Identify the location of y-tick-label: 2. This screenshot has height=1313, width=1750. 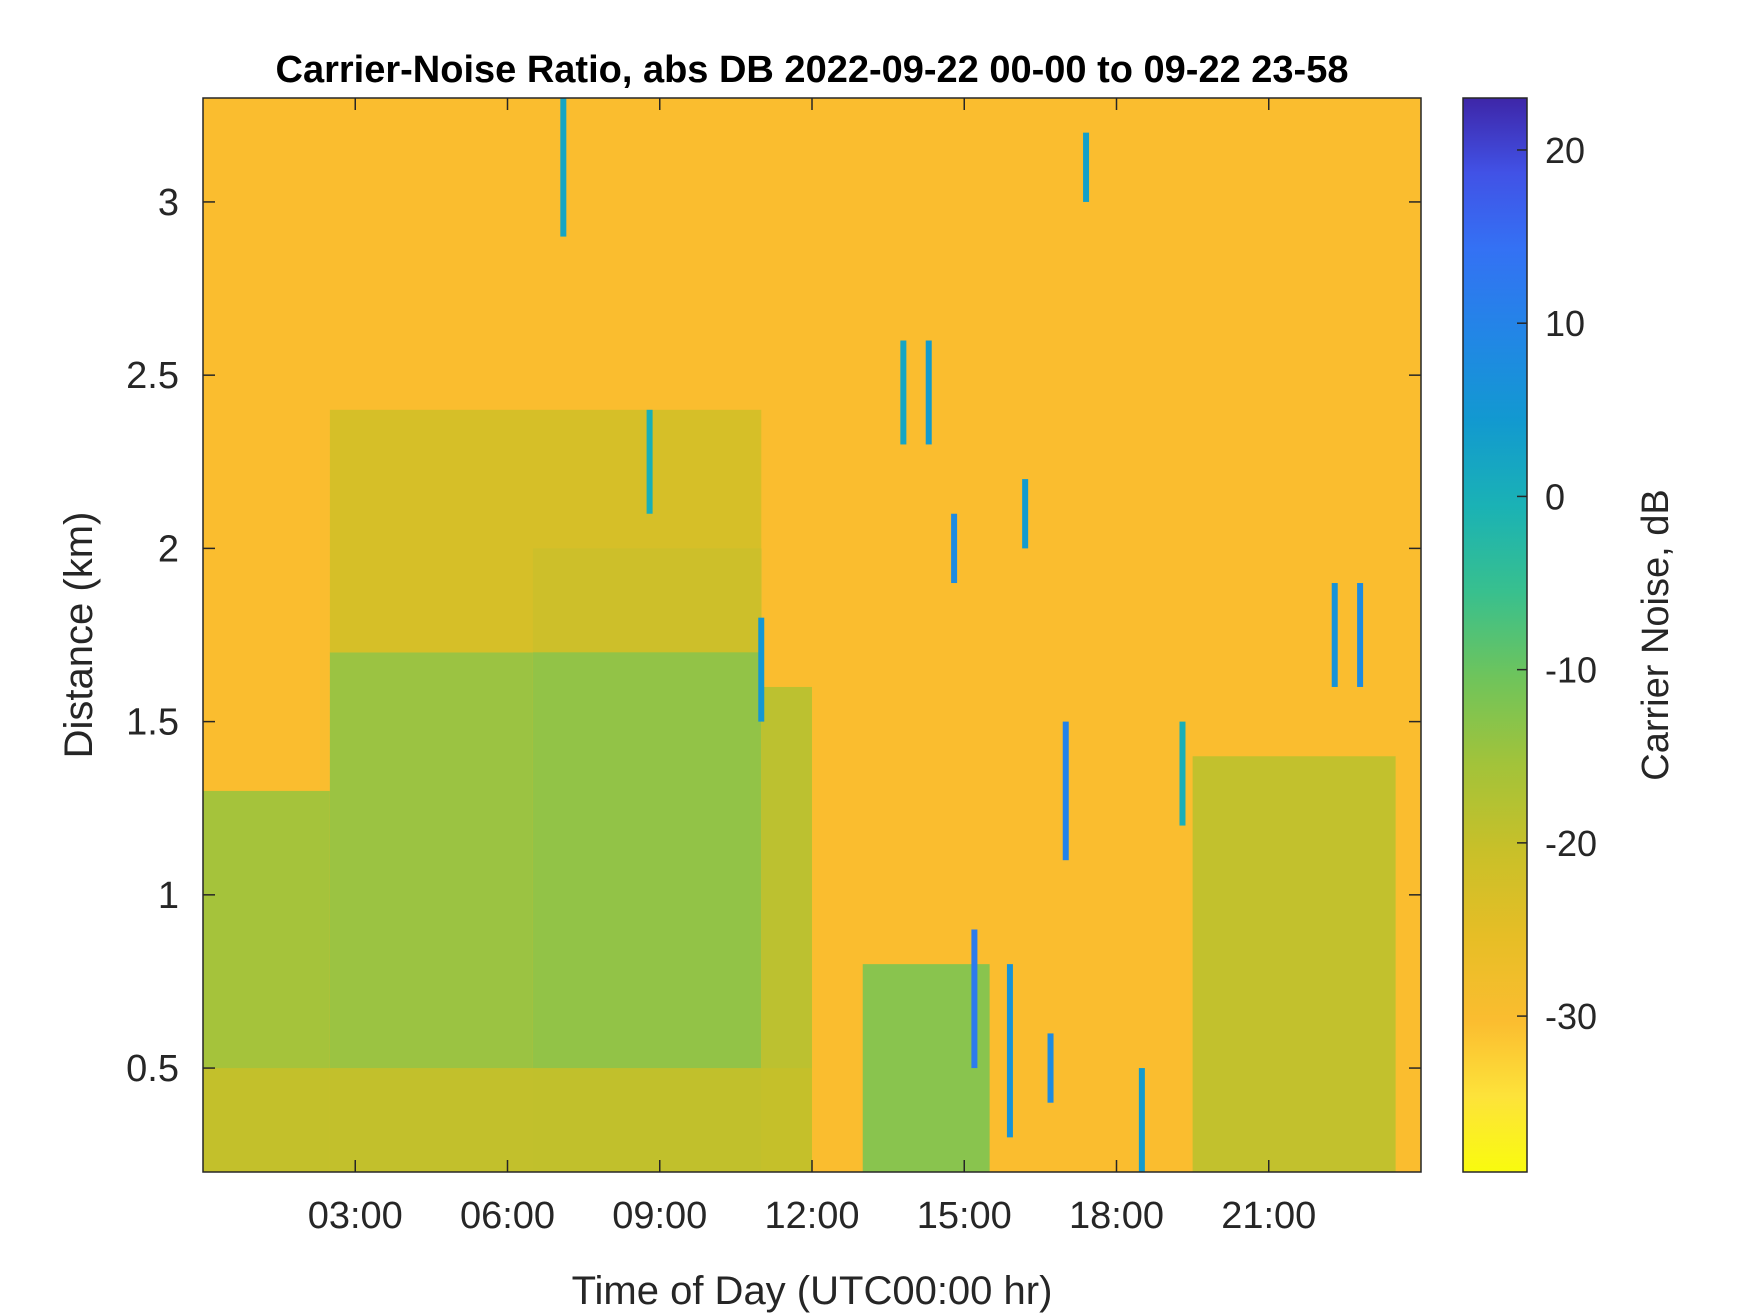
(168, 549).